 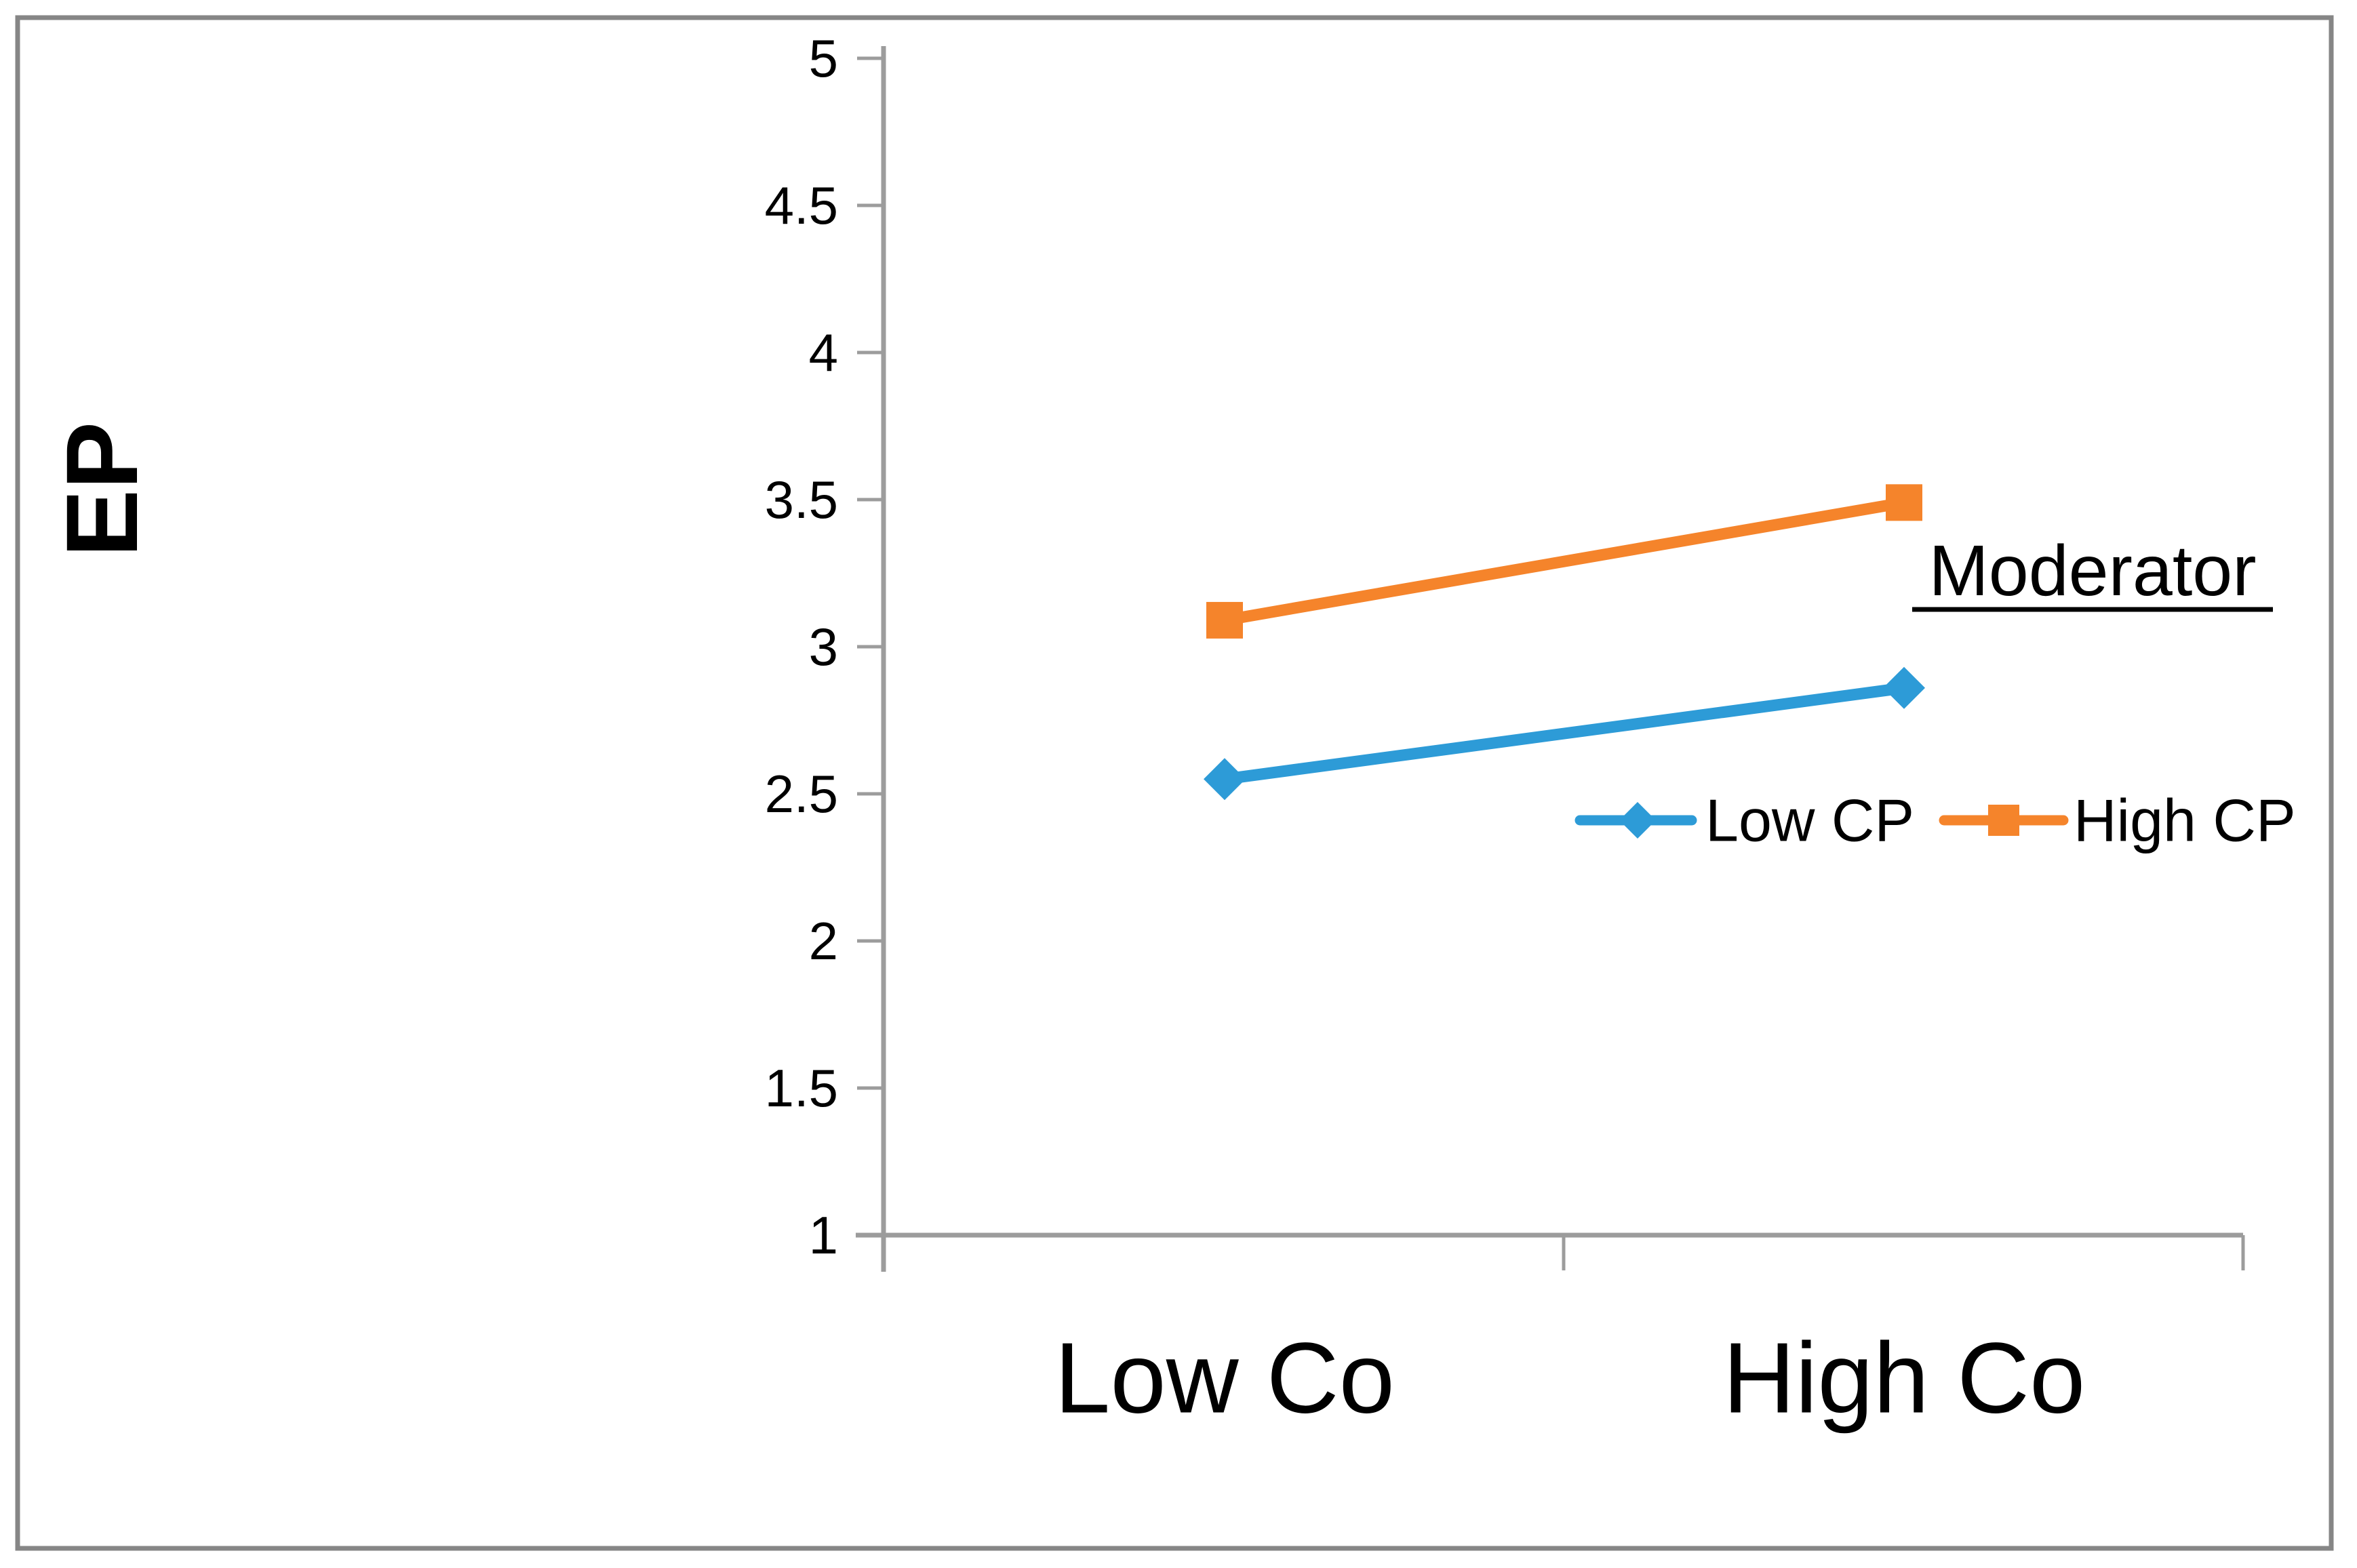 What do you see at coordinates (1564, 643) in the screenshot?
I see `series-layer` at bounding box center [1564, 643].